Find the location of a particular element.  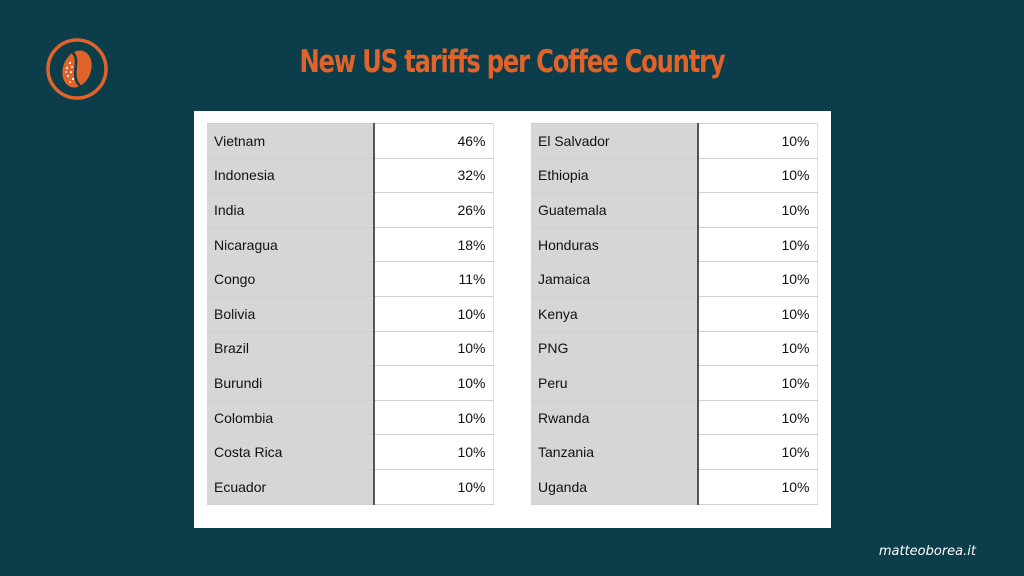

country-cell: Ecuador is located at coordinates (291, 486).